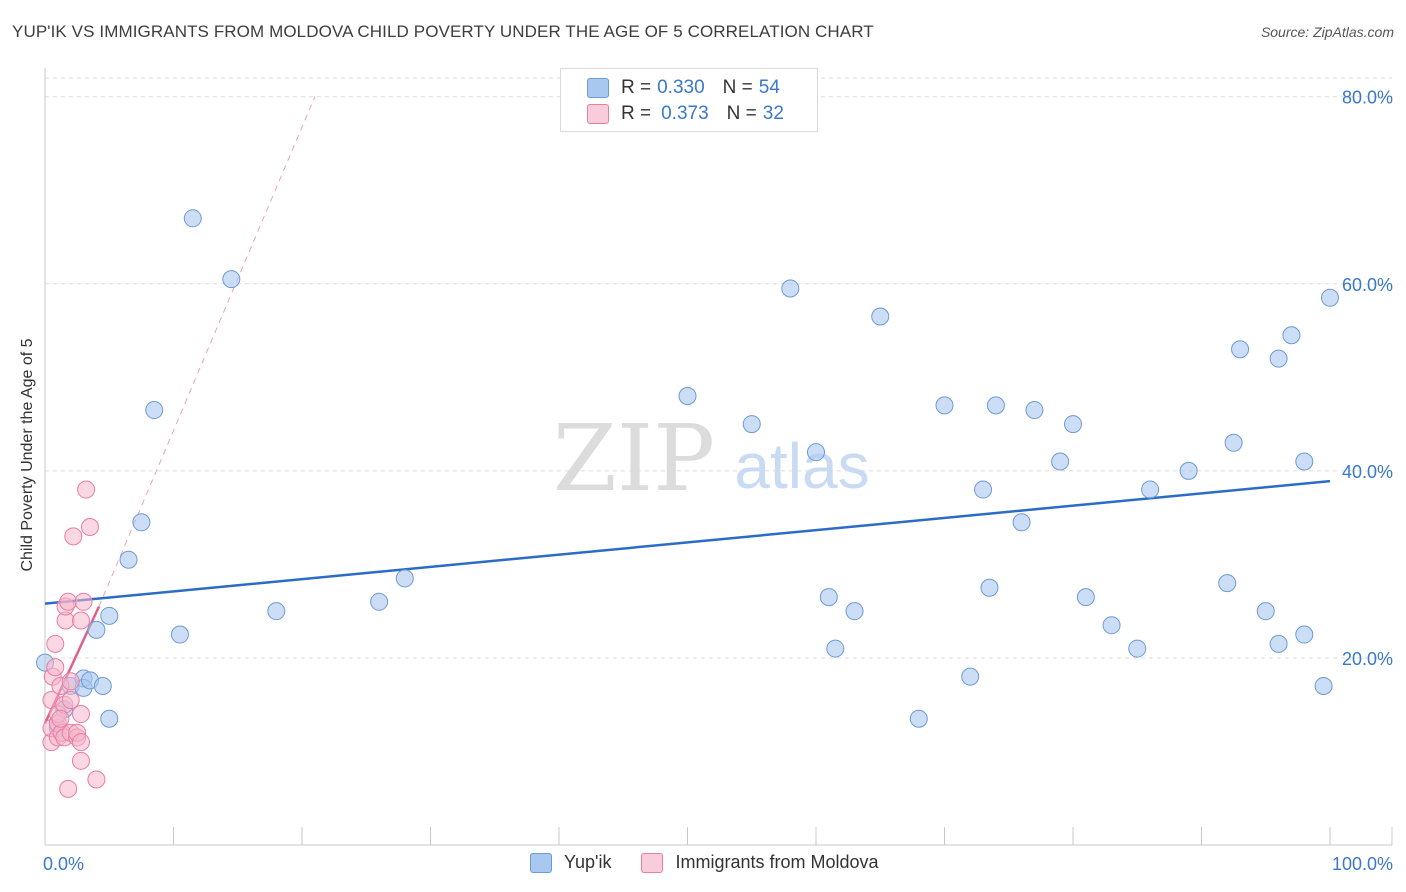 The image size is (1406, 892). What do you see at coordinates (588, 862) in the screenshot?
I see `legend-label-yupik: Yup'ik` at bounding box center [588, 862].